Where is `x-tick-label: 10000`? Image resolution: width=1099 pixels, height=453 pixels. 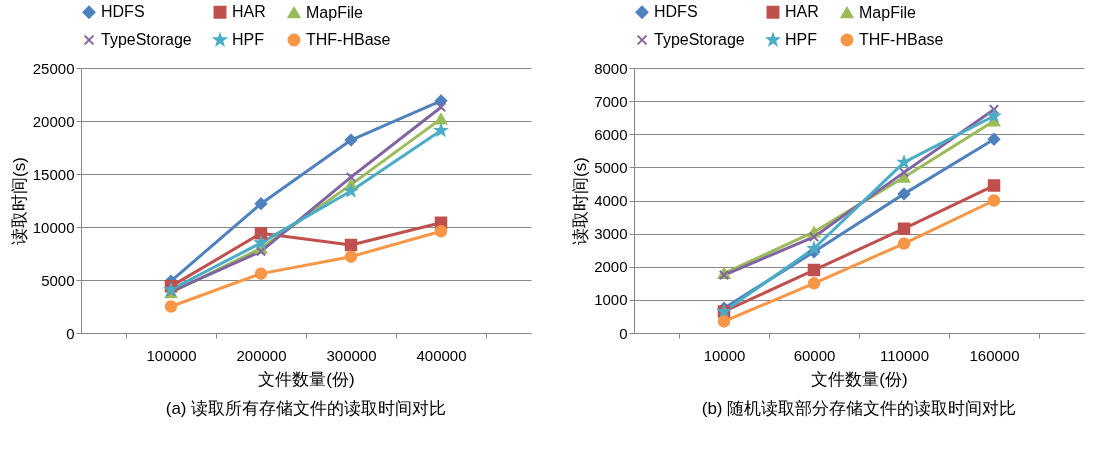
x-tick-label: 10000 is located at coordinates (724, 355).